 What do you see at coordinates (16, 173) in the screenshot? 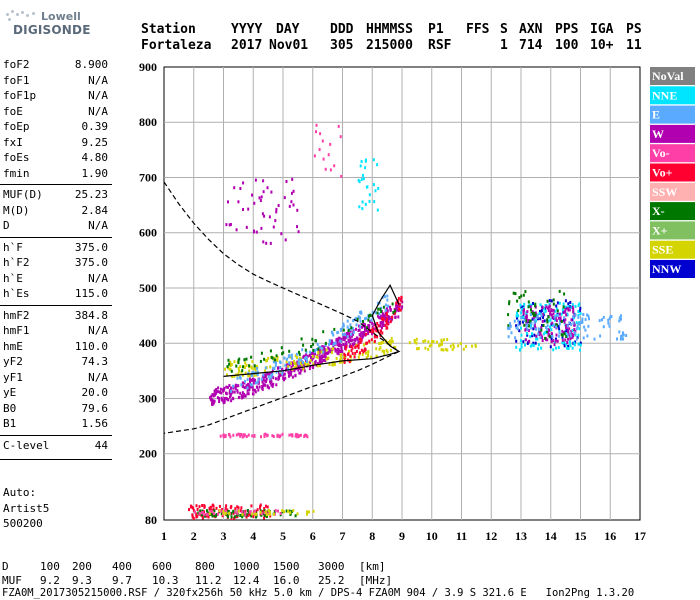
I see `param-name: fmin` at bounding box center [16, 173].